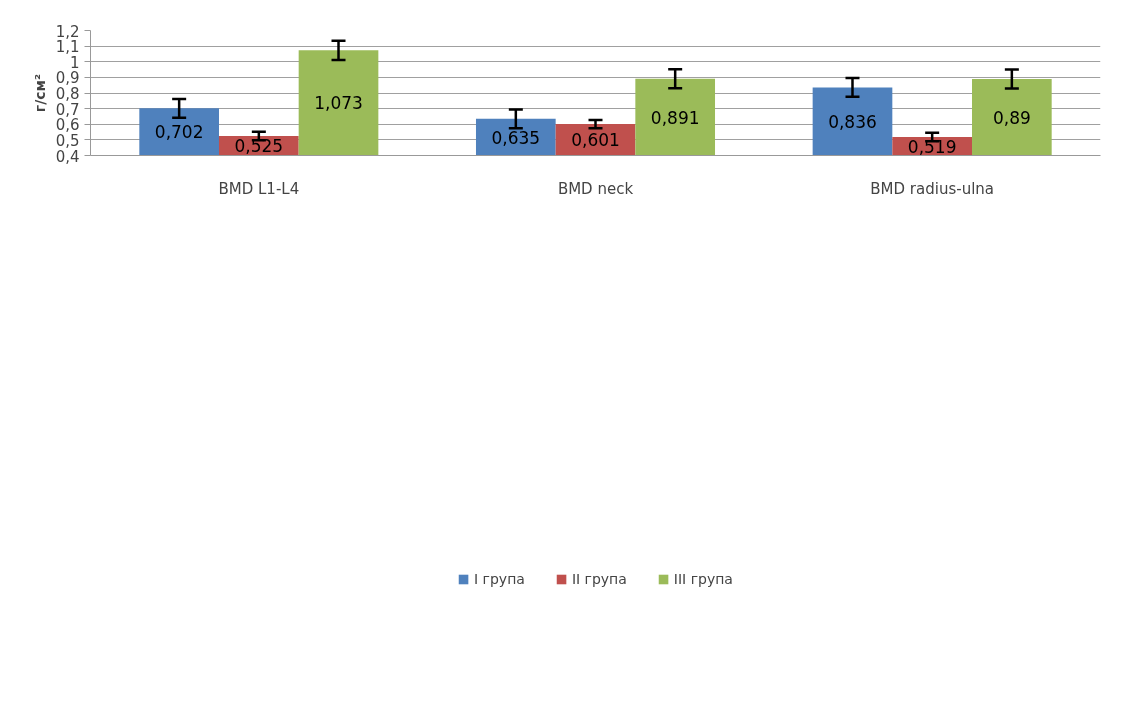  What do you see at coordinates (1011, 117) in the screenshot?
I see `data-label: 0,89` at bounding box center [1011, 117].